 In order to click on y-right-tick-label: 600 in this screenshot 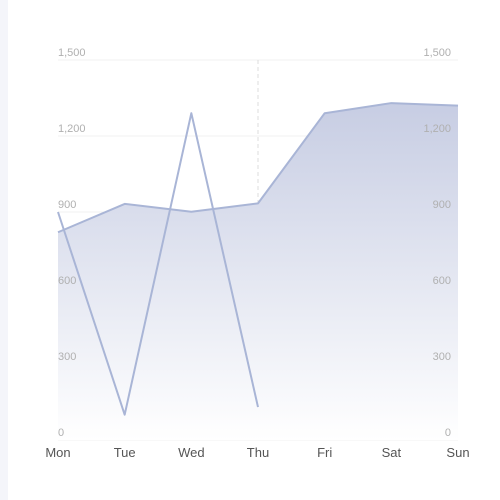, I will do `click(442, 281)`.